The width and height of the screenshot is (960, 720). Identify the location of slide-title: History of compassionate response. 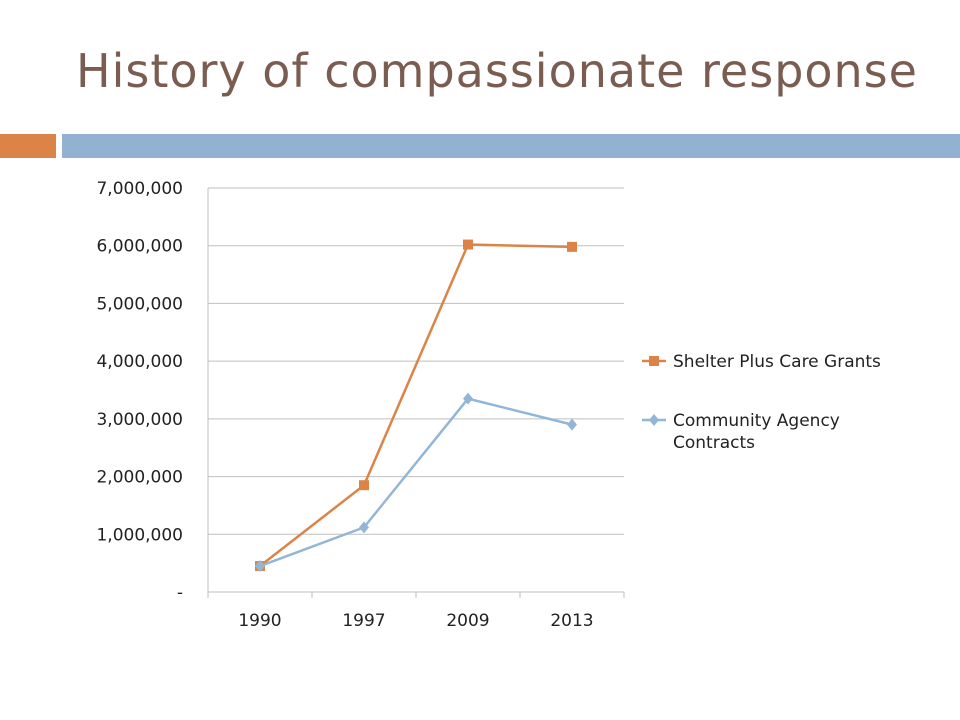
(497, 71).